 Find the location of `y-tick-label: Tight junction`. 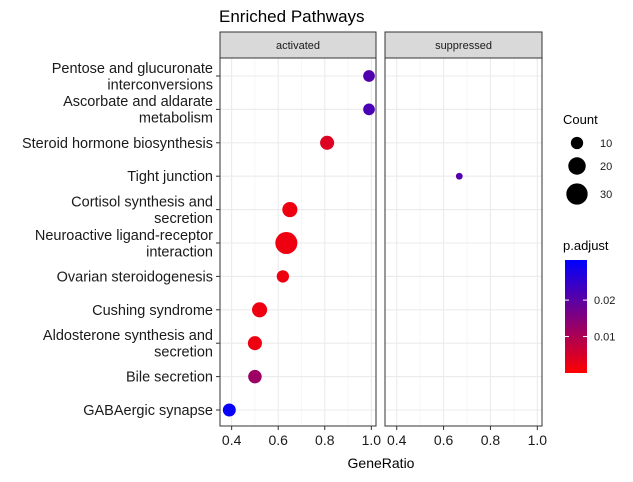

y-tick-label: Tight junction is located at coordinates (170, 177).